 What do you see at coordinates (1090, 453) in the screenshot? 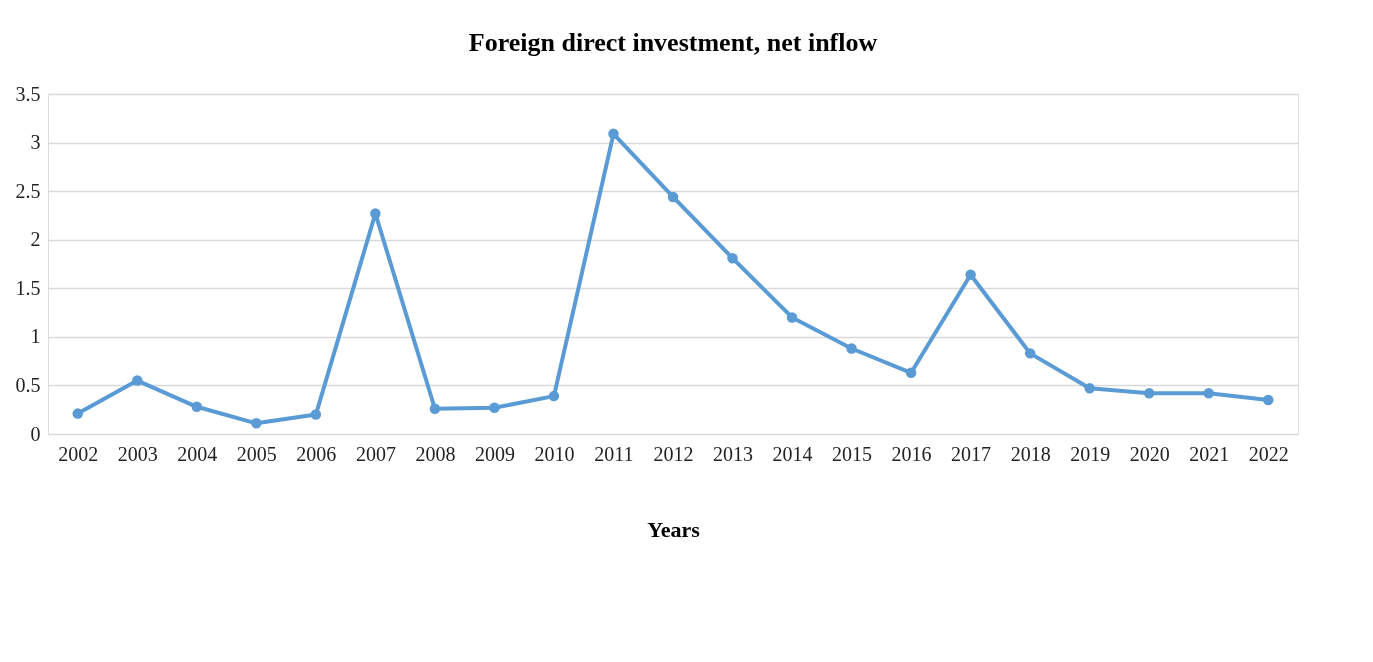
I see `x-tick-label: 2019` at bounding box center [1090, 453].